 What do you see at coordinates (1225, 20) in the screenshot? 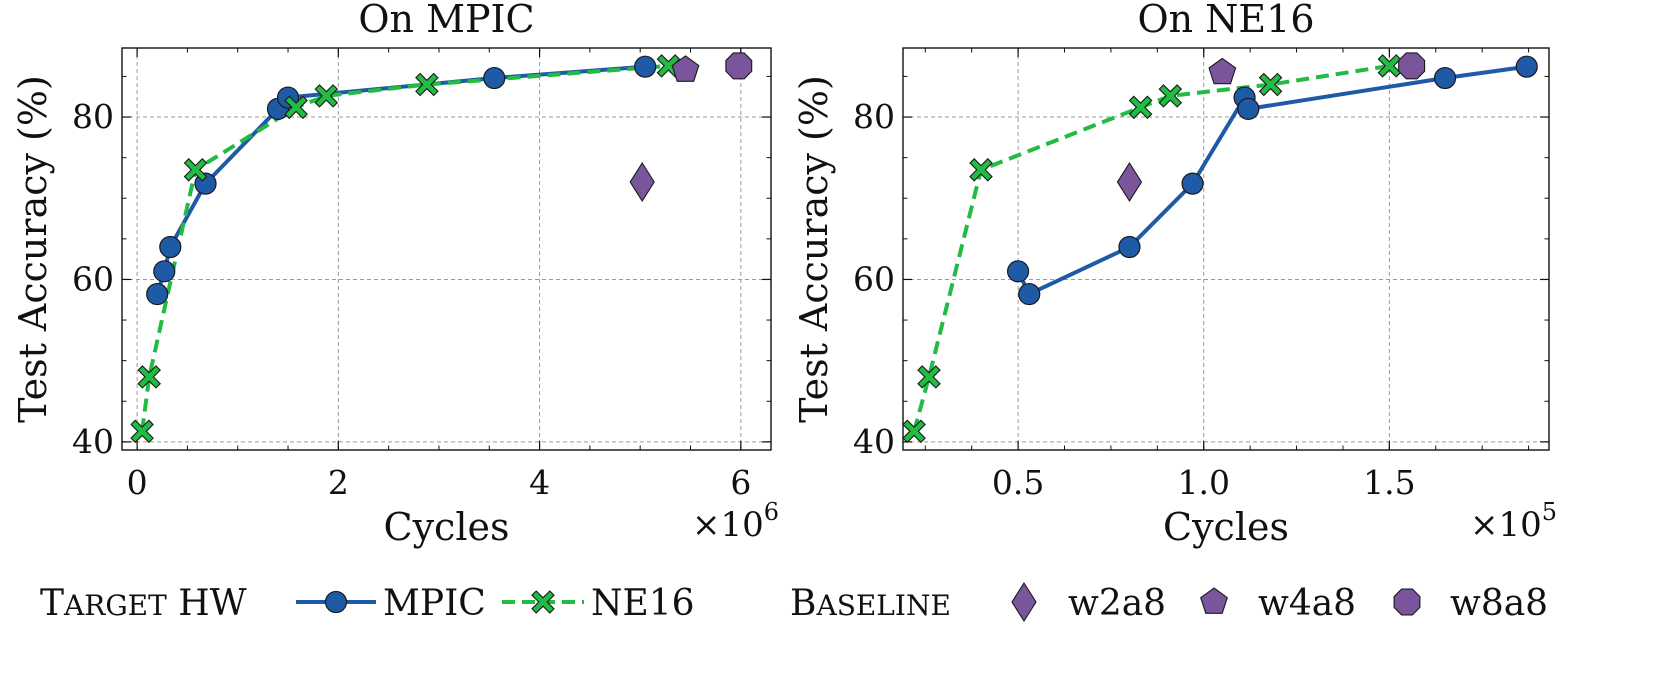
I see `chart-title: On NE16` at bounding box center [1225, 20].